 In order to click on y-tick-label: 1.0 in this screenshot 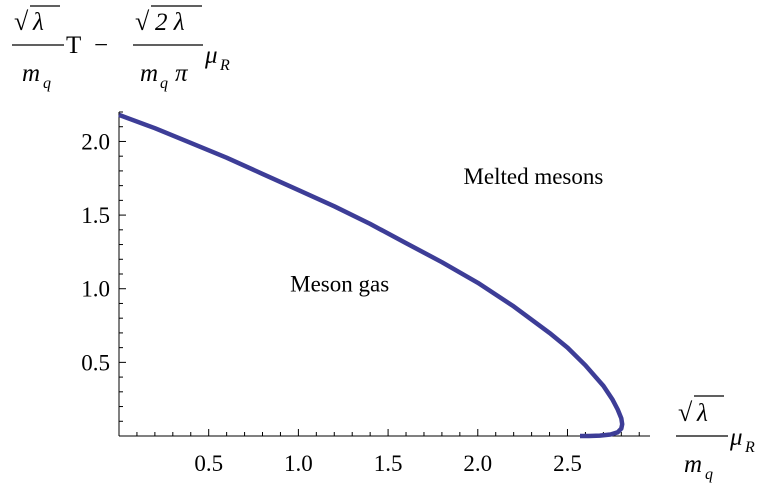, I will do `click(95, 289)`.